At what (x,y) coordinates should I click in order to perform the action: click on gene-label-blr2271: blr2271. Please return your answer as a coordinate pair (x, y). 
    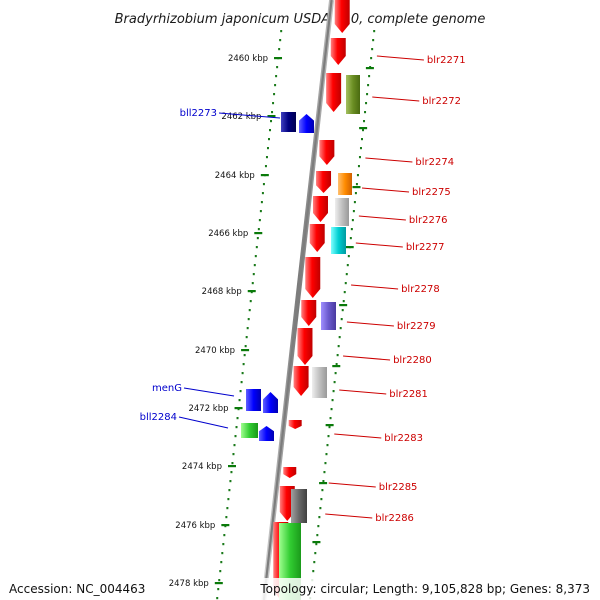
    Looking at the image, I should click on (446, 60).